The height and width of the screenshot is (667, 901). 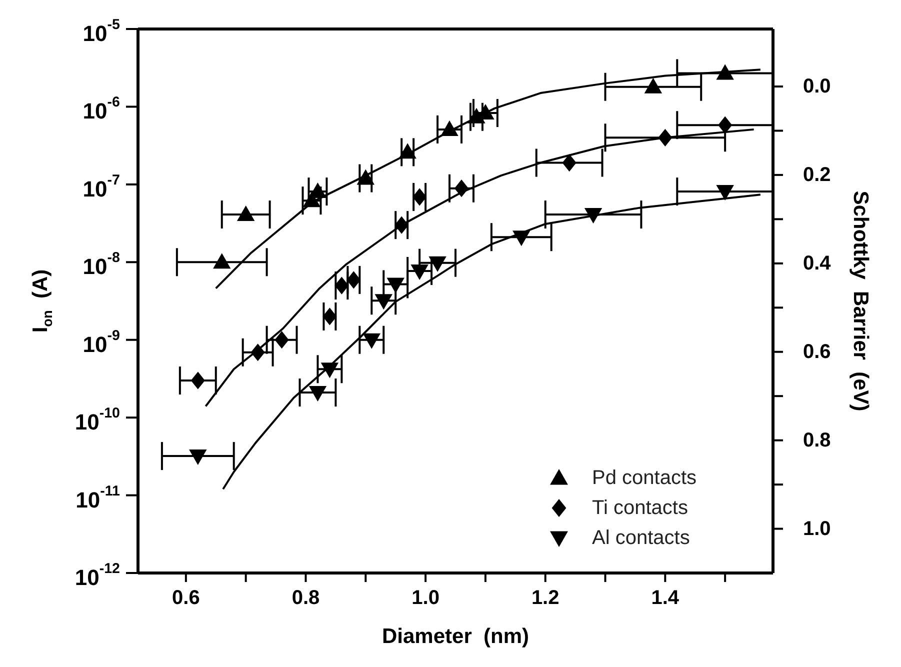 What do you see at coordinates (665, 598) in the screenshot?
I see `x-tick-label: 1.4` at bounding box center [665, 598].